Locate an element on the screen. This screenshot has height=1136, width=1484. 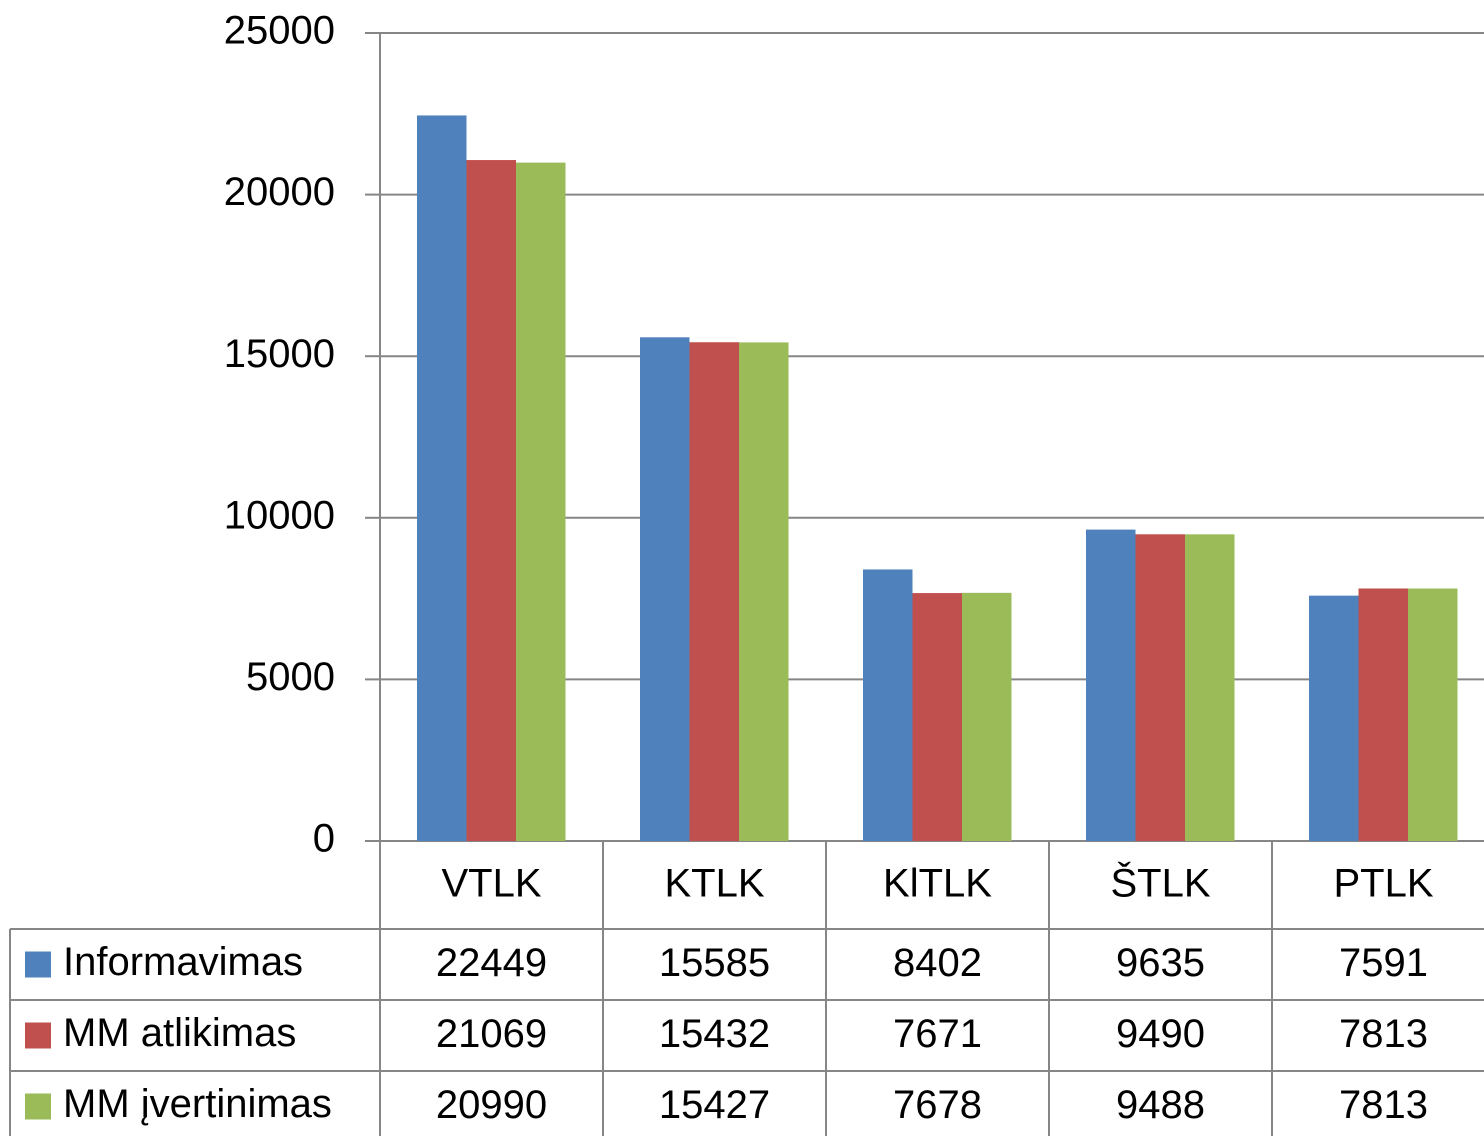
y-tick-label: 0 is located at coordinates (324, 839).